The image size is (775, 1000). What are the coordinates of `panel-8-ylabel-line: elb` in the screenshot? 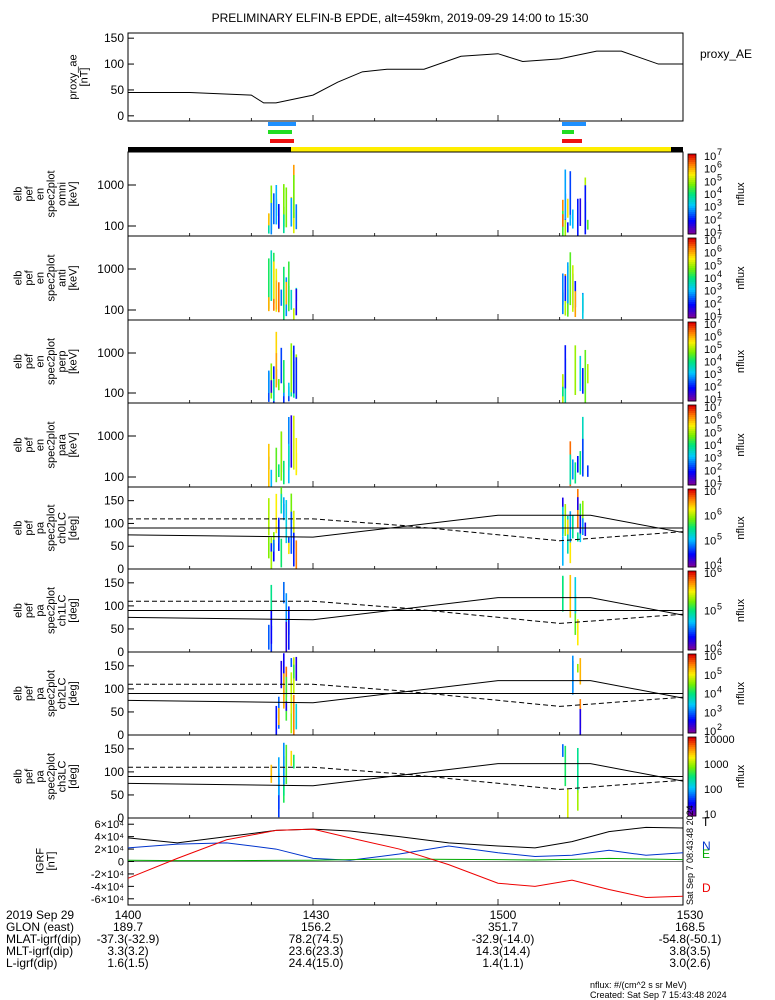 It's located at (19, 776).